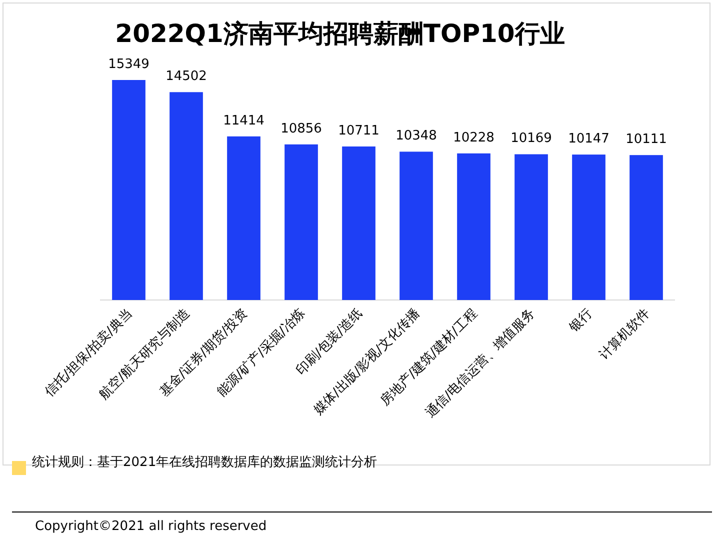  What do you see at coordinates (359, 130) in the screenshot?
I see `data-label: 10711` at bounding box center [359, 130].